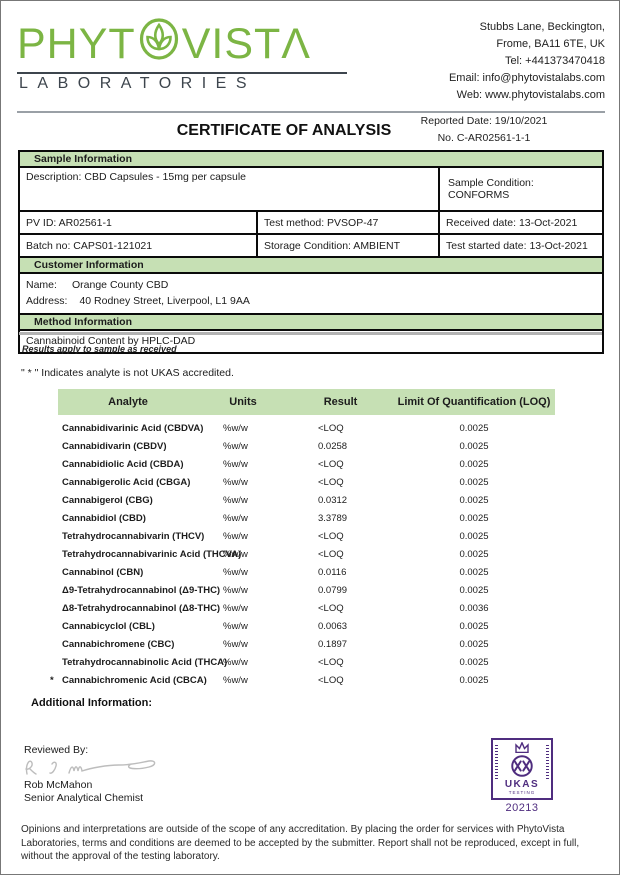 Image resolution: width=620 pixels, height=875 pixels. What do you see at coordinates (152, 554) in the screenshot?
I see `row-analyte: Tetrahydrocannabivarinic Acid (THCVA)` at bounding box center [152, 554].